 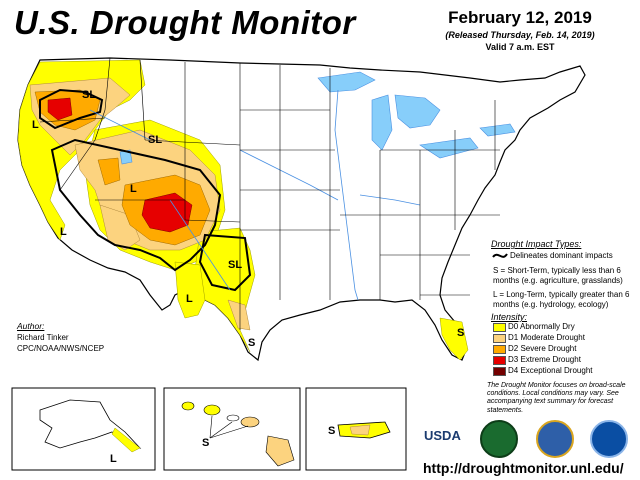 I want to click on intensity-title: Intensity:, so click(x=509, y=317).